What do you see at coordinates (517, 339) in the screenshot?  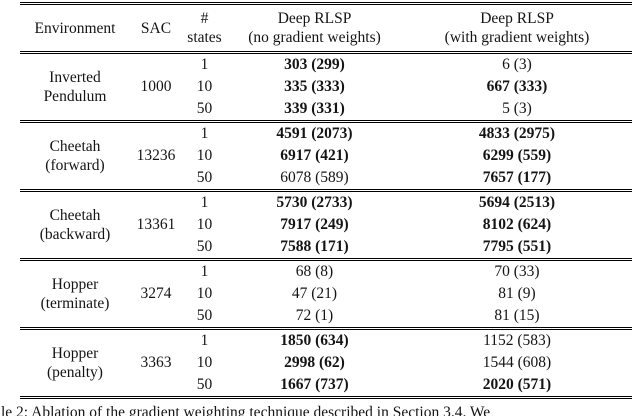 I see `with-gw-value-cell: 1152 (583)` at bounding box center [517, 339].